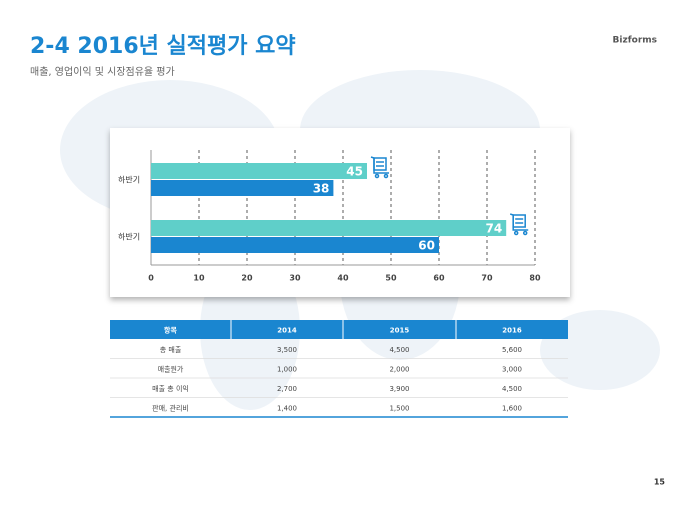 The image size is (680, 510). I want to click on page-number: 15, so click(660, 482).